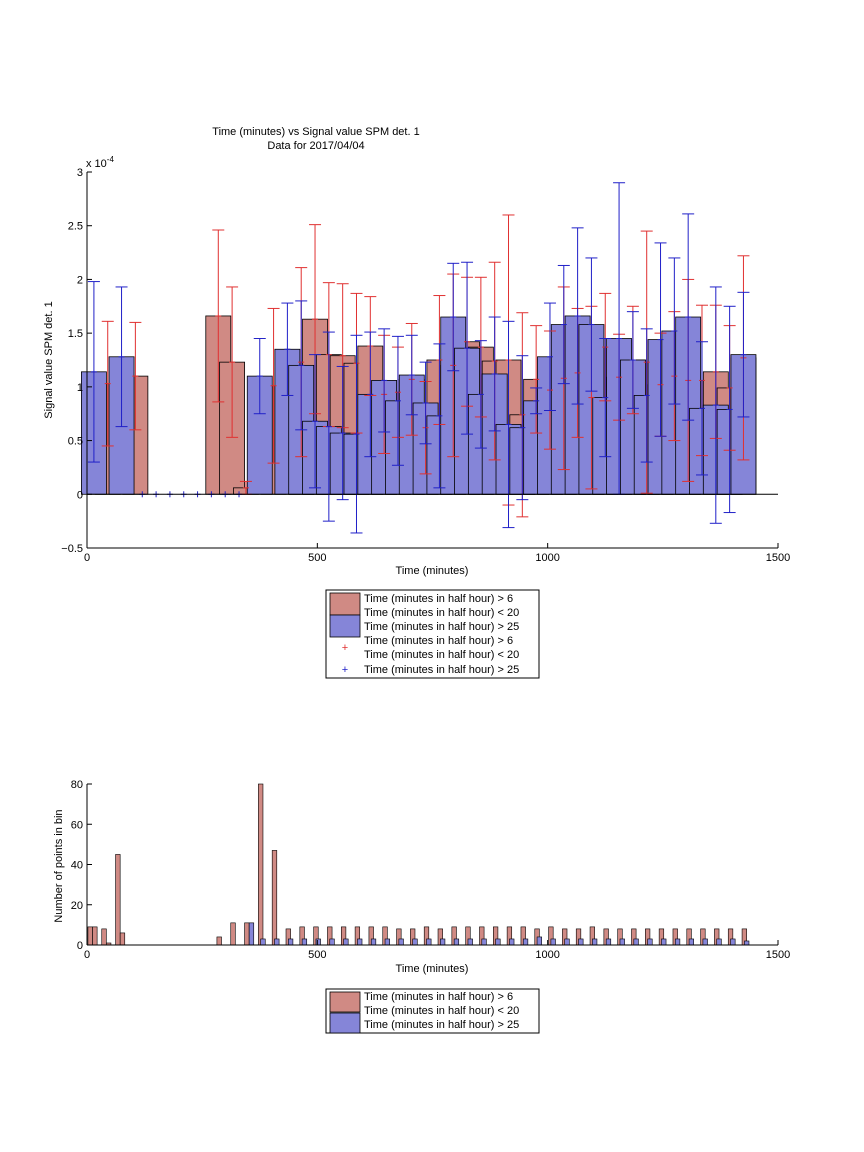  Describe the element at coordinates (77, 906) in the screenshot. I see `y-tick-label: 20` at that location.